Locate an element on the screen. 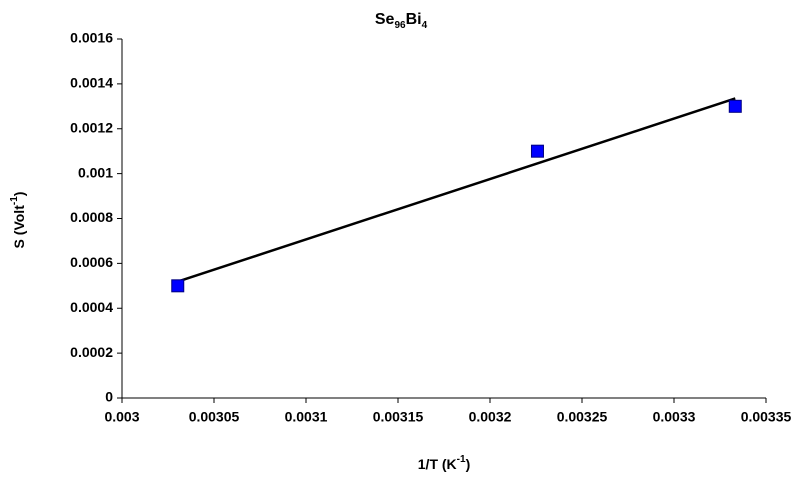  x-tick-label: 0.0033 is located at coordinates (674, 417).